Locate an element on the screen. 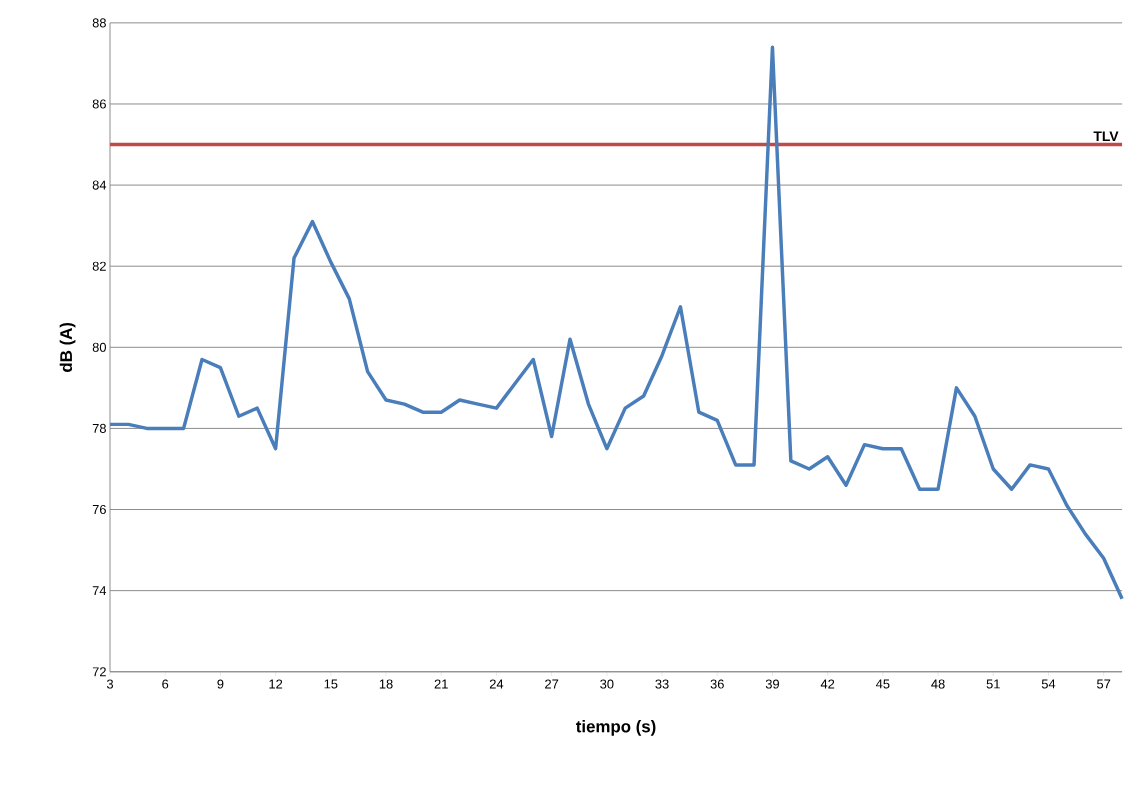 The image size is (1142, 789). y-tick-label: 86 is located at coordinates (99, 104).